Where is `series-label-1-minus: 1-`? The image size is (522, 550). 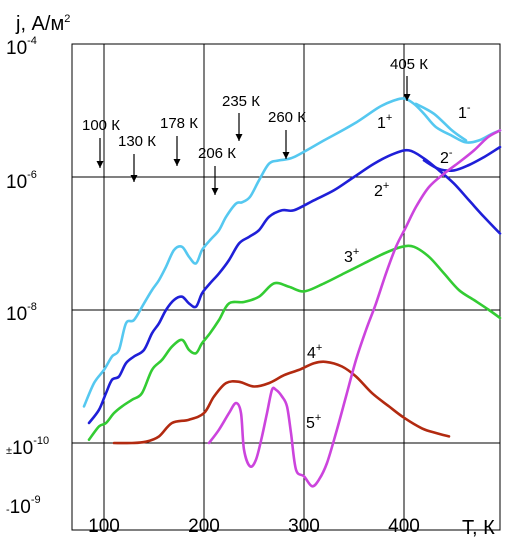
series-label-1-minus: 1- is located at coordinates (464, 112).